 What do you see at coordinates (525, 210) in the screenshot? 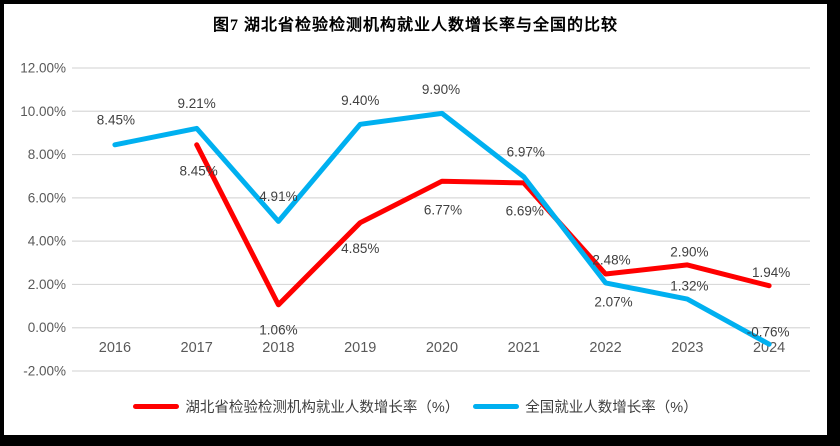
I see `data-label-hubei: 6.69%` at bounding box center [525, 210].